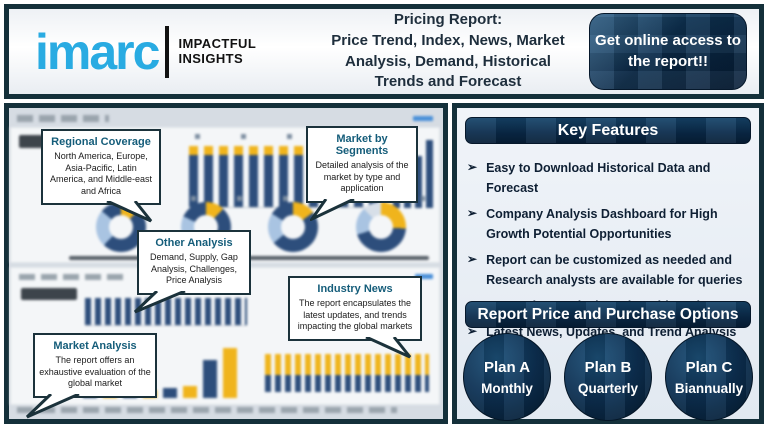  What do you see at coordinates (347, 373) in the screenshot?
I see `bar-chart-stacked` at bounding box center [347, 373].